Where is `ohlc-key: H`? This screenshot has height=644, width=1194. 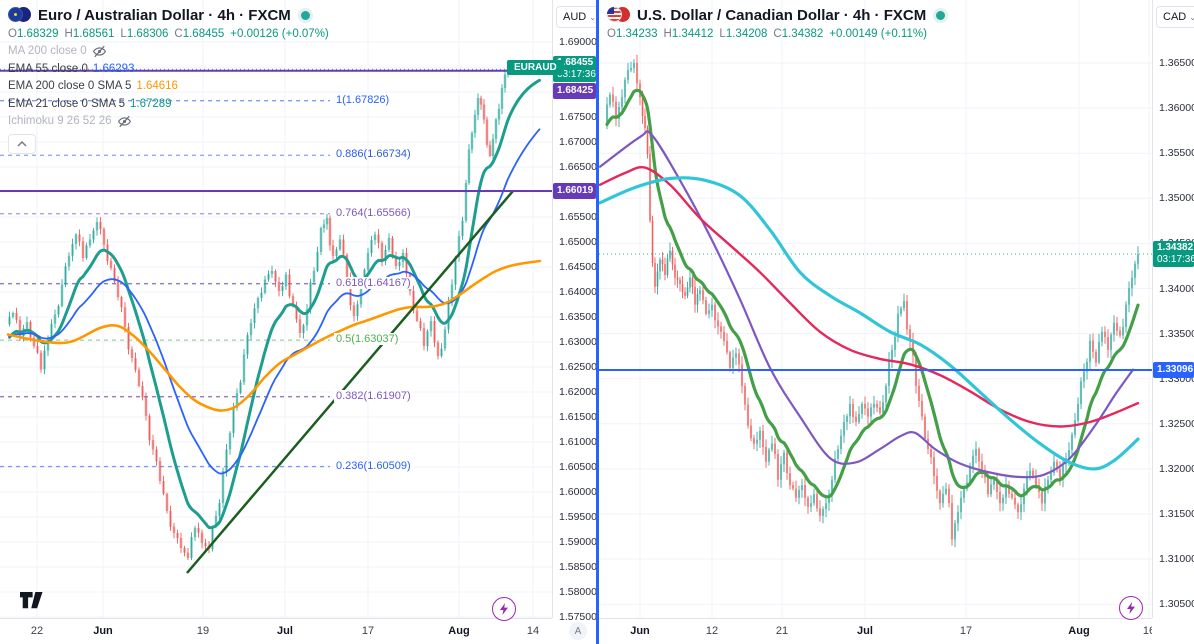 ohlc-key: H is located at coordinates (667, 34).